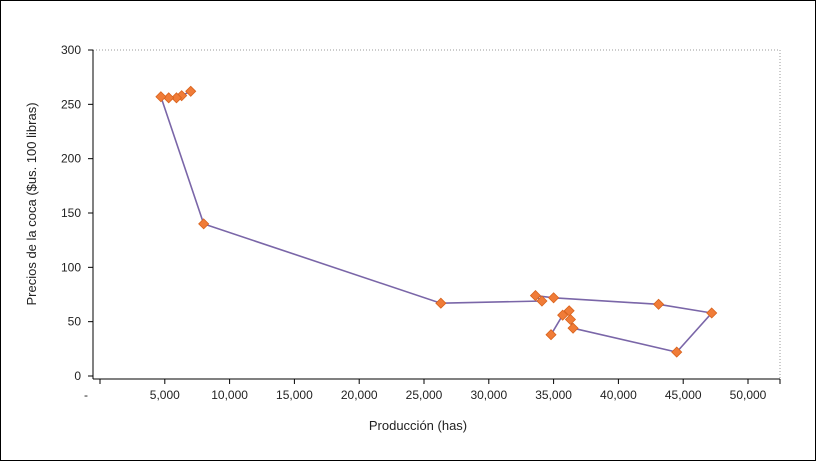 The image size is (816, 461). Describe the element at coordinates (86, 395) in the screenshot. I see `x-tick-label: -` at that location.